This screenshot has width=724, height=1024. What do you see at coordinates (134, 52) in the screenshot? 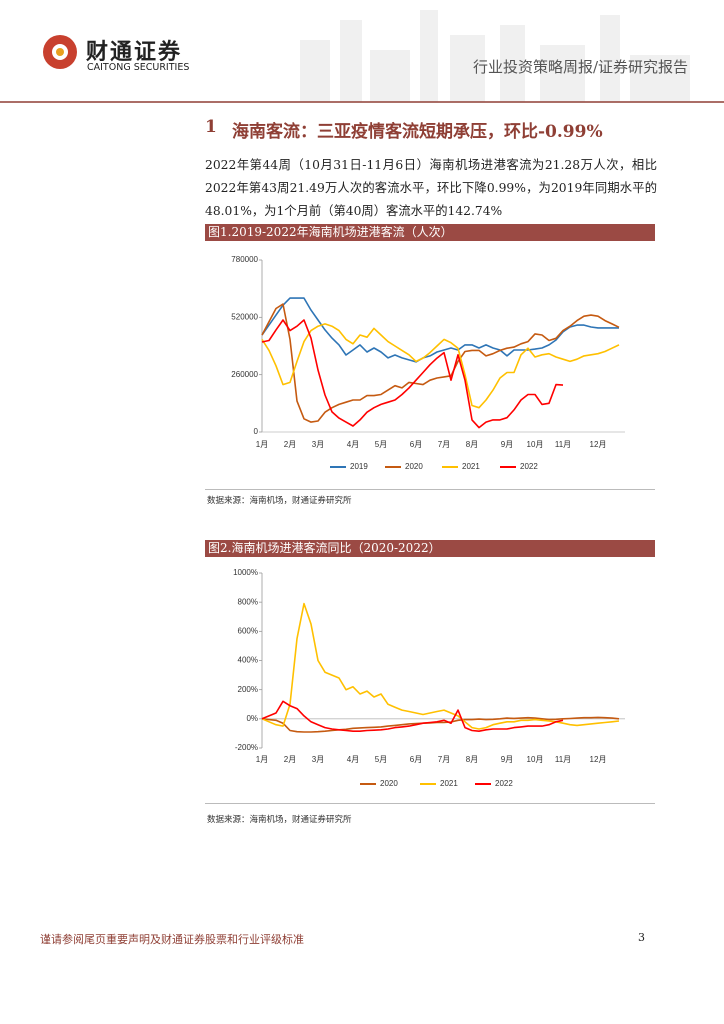
I see `logo-cn: 财通证券` at bounding box center [134, 52].